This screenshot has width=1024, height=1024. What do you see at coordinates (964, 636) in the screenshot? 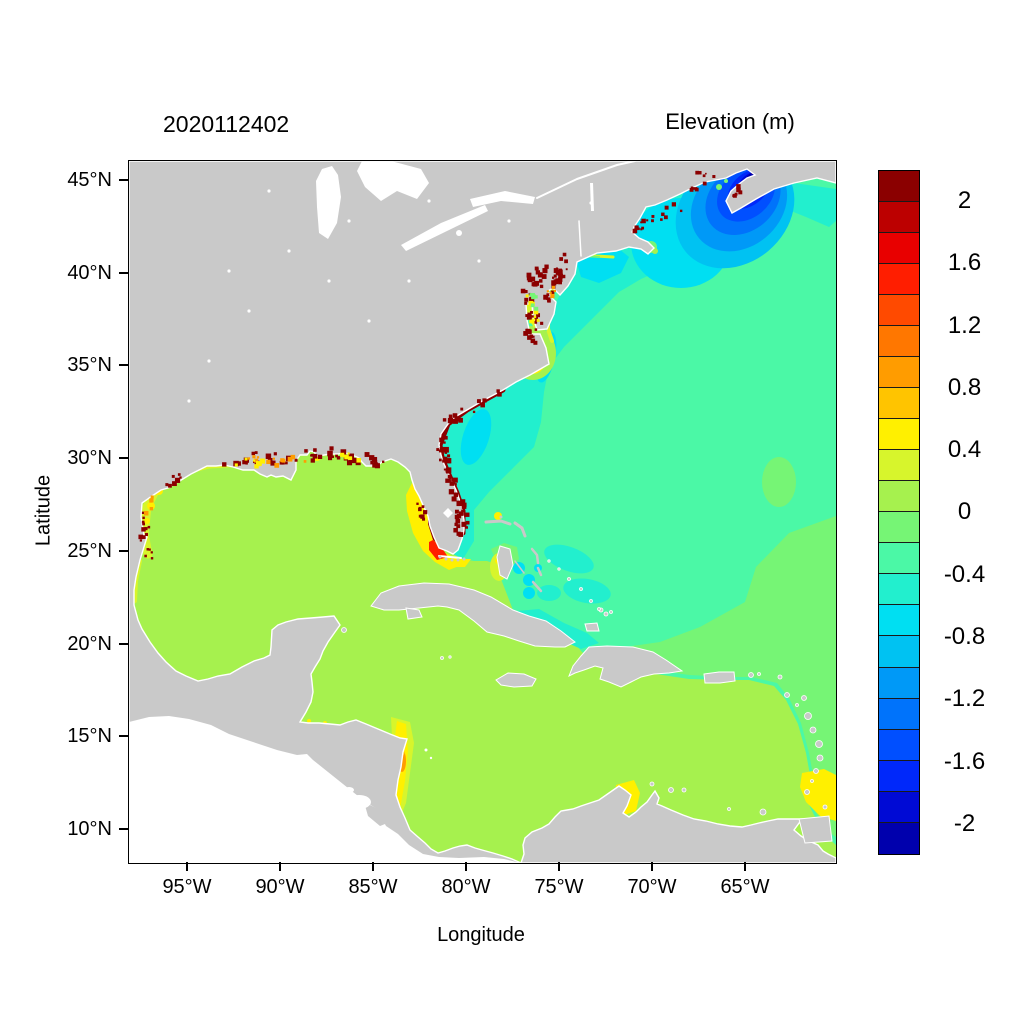
I see `colorbar-label: -0.8` at bounding box center [964, 636].